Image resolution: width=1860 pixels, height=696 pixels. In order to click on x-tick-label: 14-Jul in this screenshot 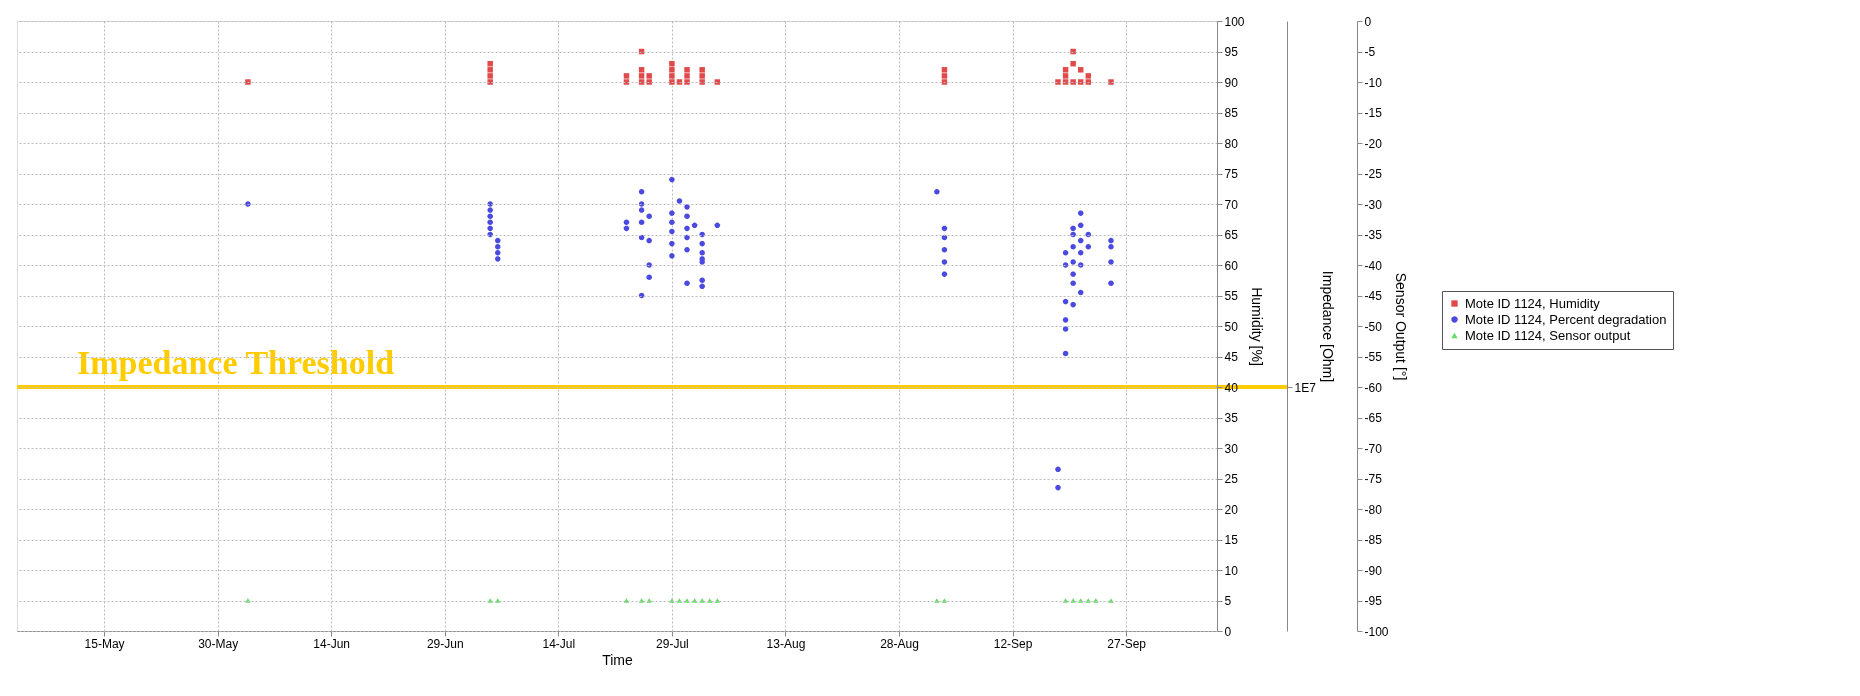, I will do `click(559, 643)`.